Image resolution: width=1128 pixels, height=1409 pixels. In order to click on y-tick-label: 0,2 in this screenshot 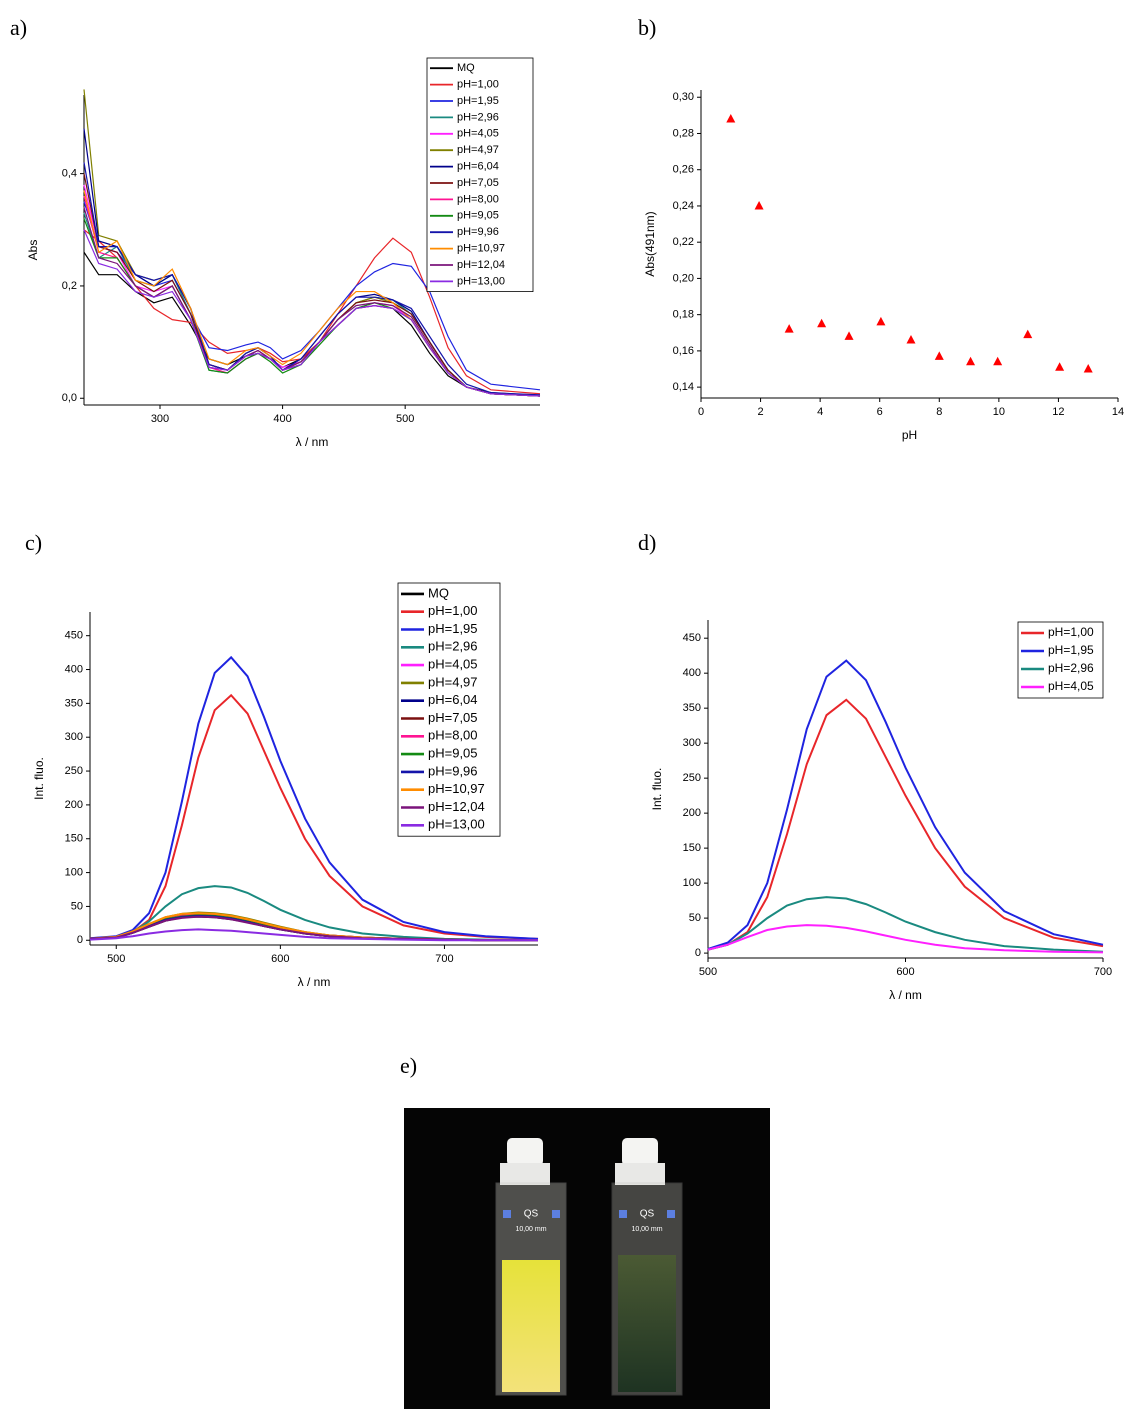, I will do `click(69, 286)`.